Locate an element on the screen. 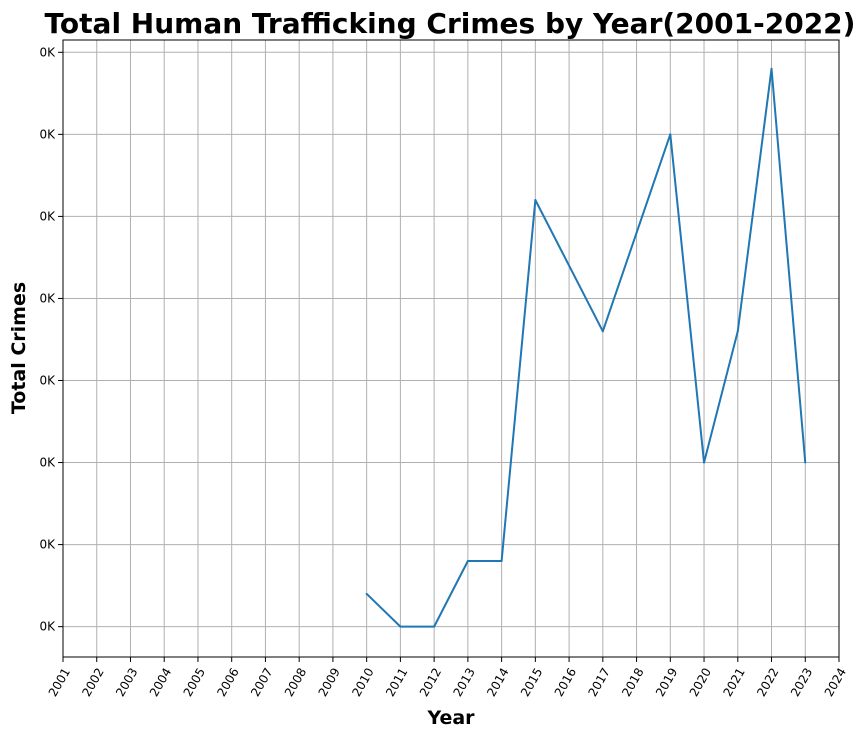 The image size is (864, 739). x-tick-label: 2007 is located at coordinates (261, 682).